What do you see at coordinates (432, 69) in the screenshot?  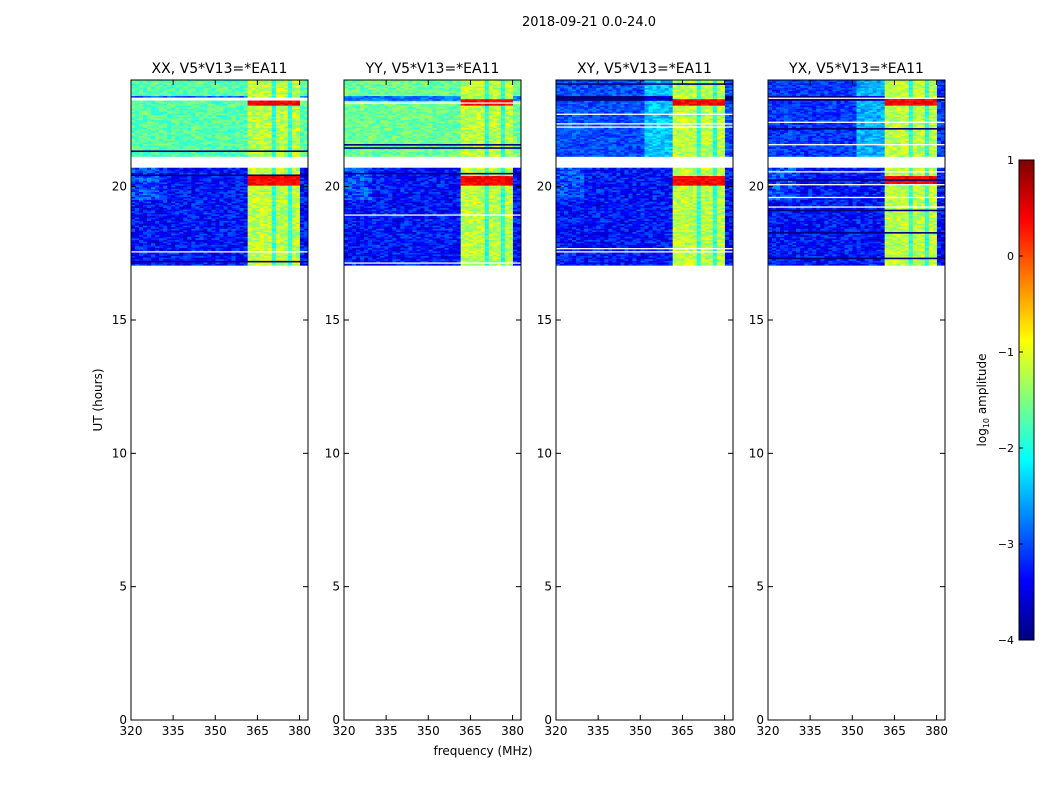 I see `panel-1-title: YY, V5*V13=*EA11` at bounding box center [432, 69].